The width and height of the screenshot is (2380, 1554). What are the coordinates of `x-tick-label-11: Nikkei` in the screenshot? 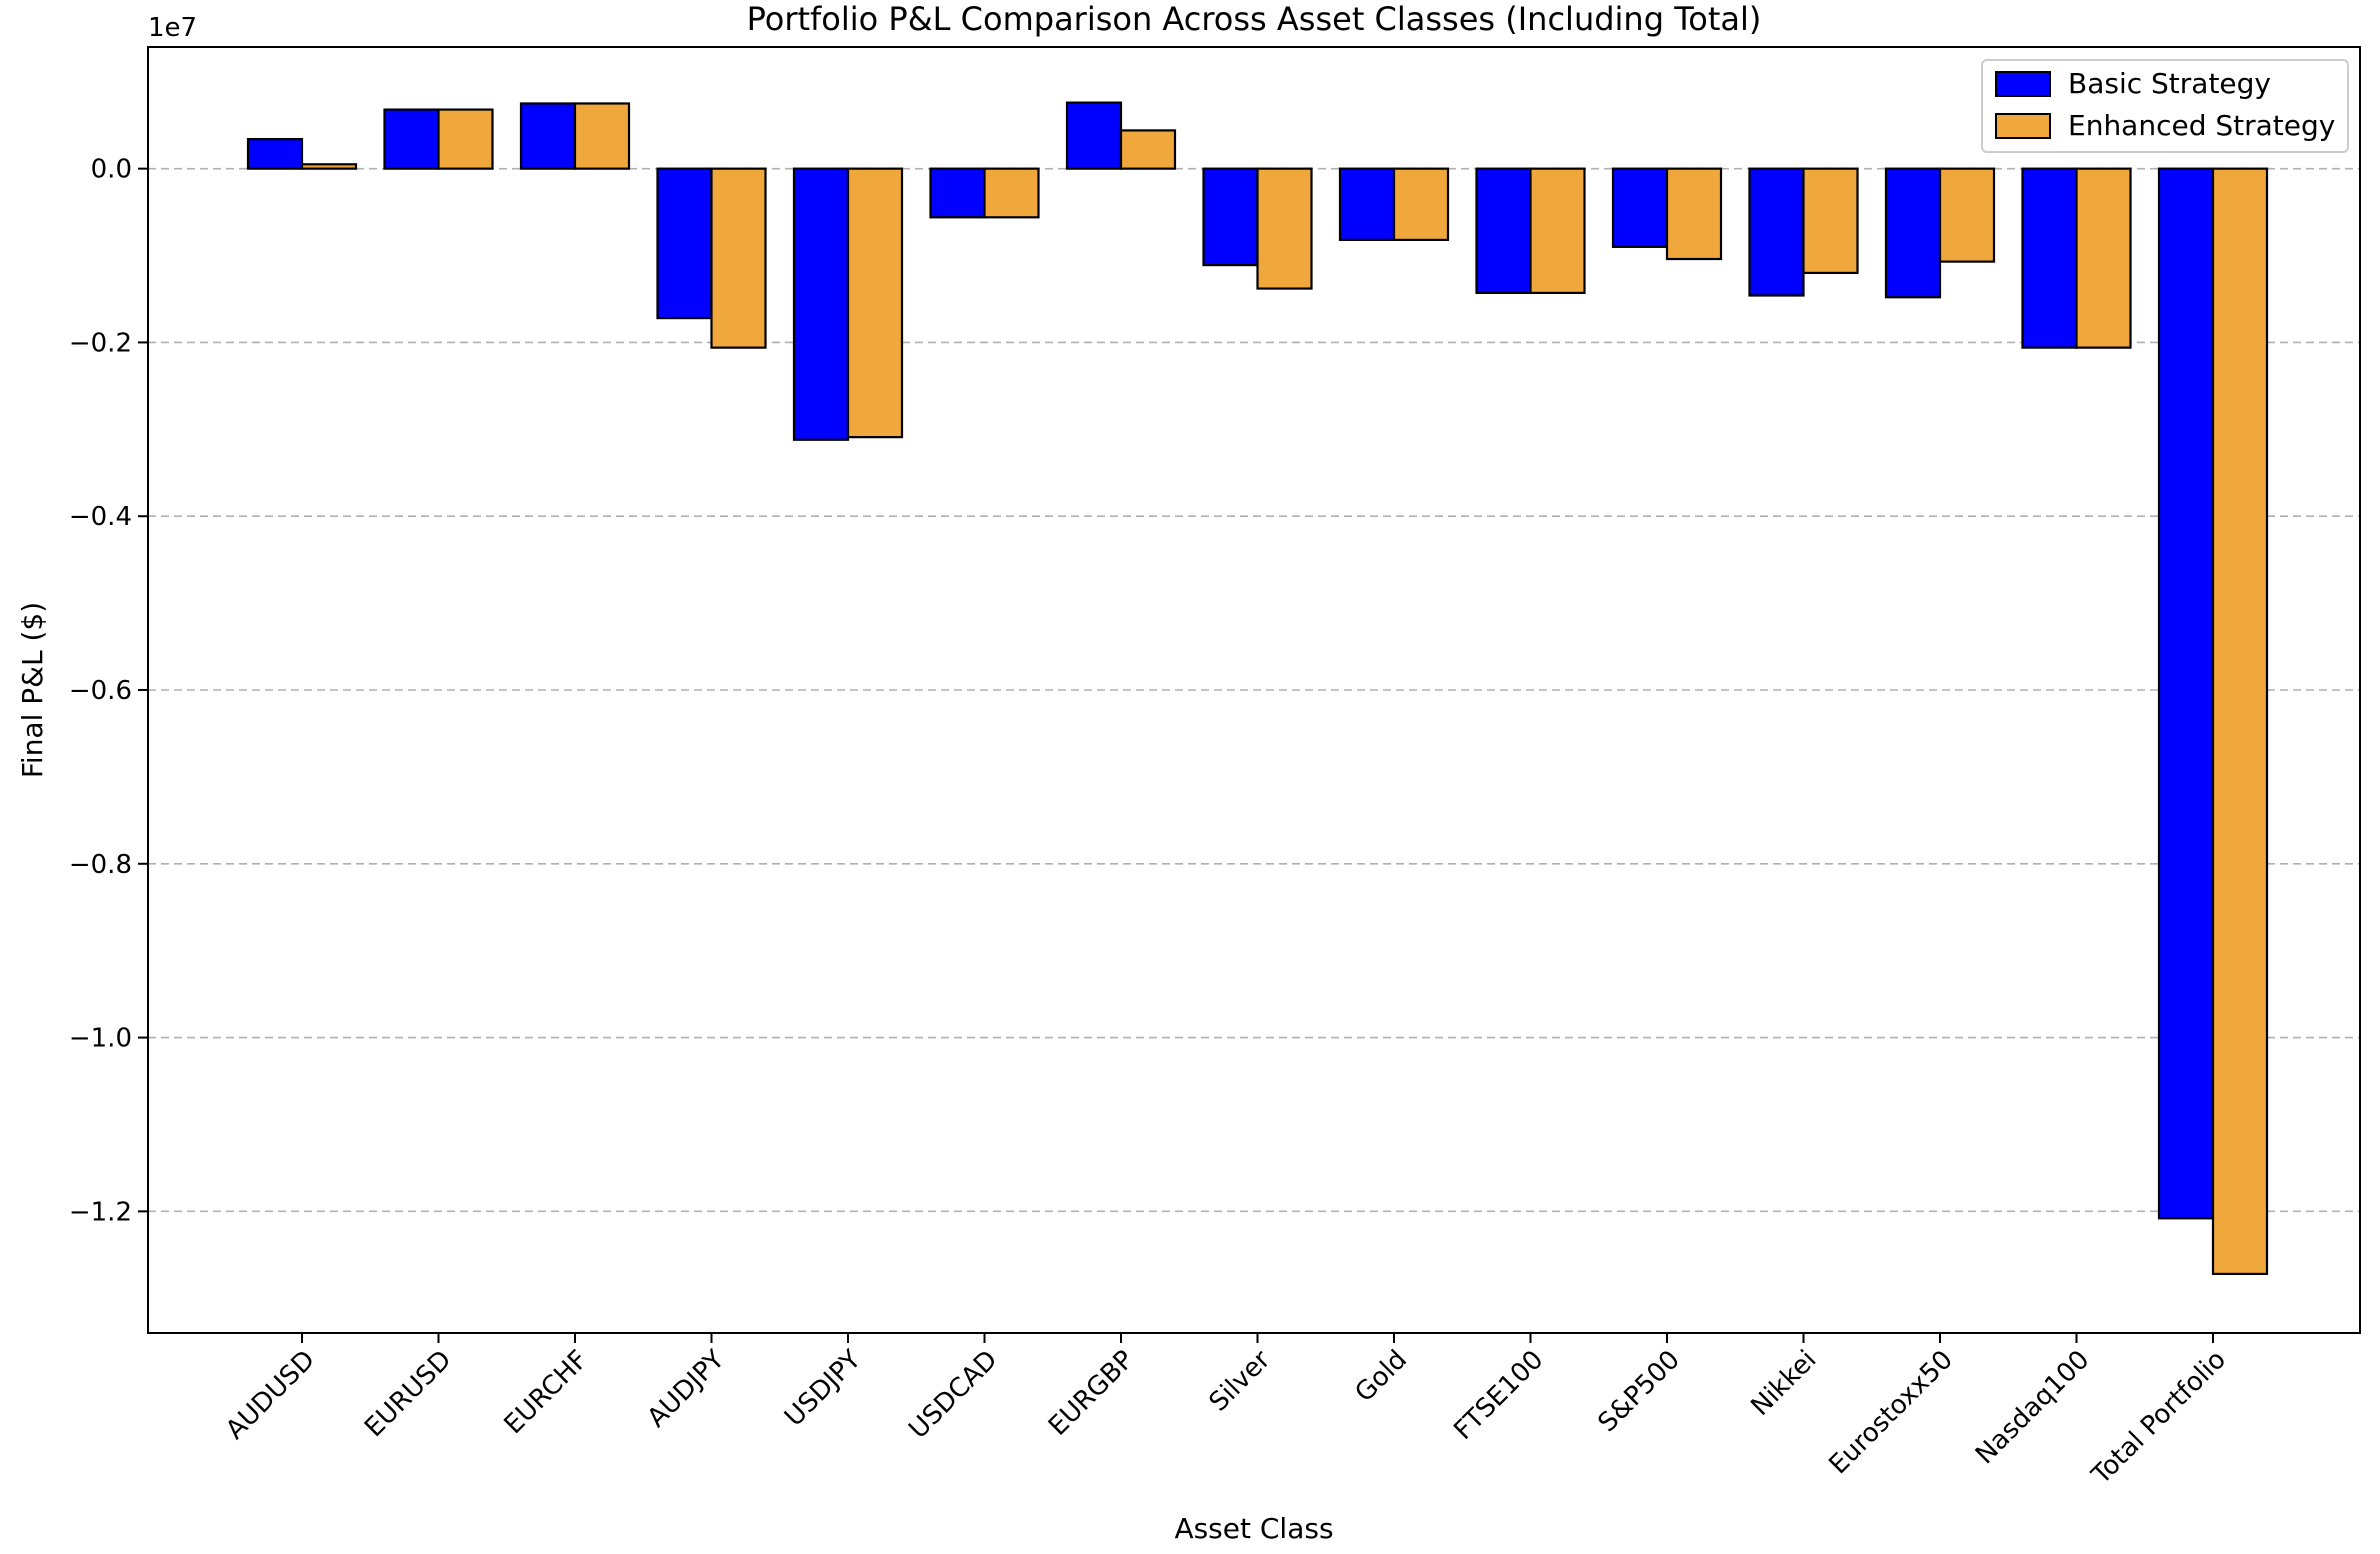 It's located at (1783, 1383).